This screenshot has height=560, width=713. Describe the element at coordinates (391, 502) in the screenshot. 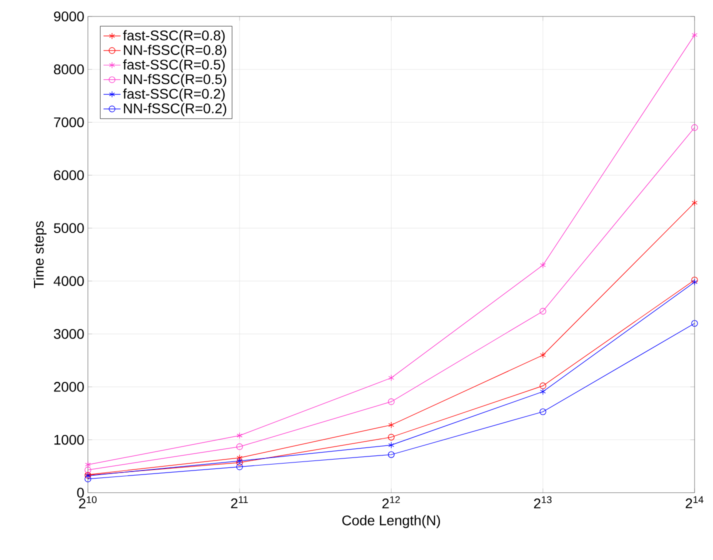

I see `x-tick-label: 2$^{12}$` at that location.